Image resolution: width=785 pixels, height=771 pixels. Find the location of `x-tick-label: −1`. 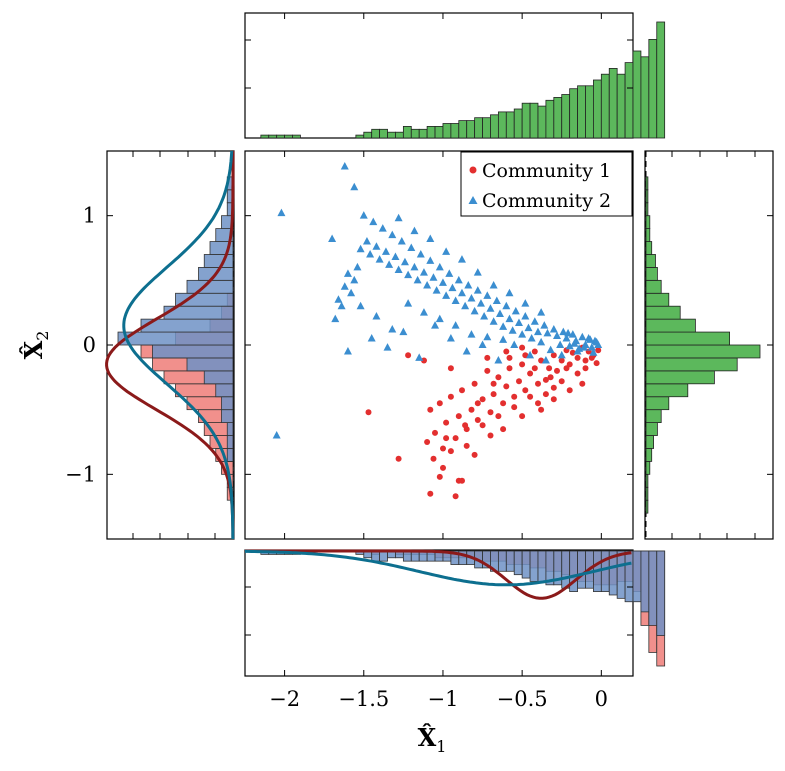

x-tick-label: −1 is located at coordinates (442, 699).